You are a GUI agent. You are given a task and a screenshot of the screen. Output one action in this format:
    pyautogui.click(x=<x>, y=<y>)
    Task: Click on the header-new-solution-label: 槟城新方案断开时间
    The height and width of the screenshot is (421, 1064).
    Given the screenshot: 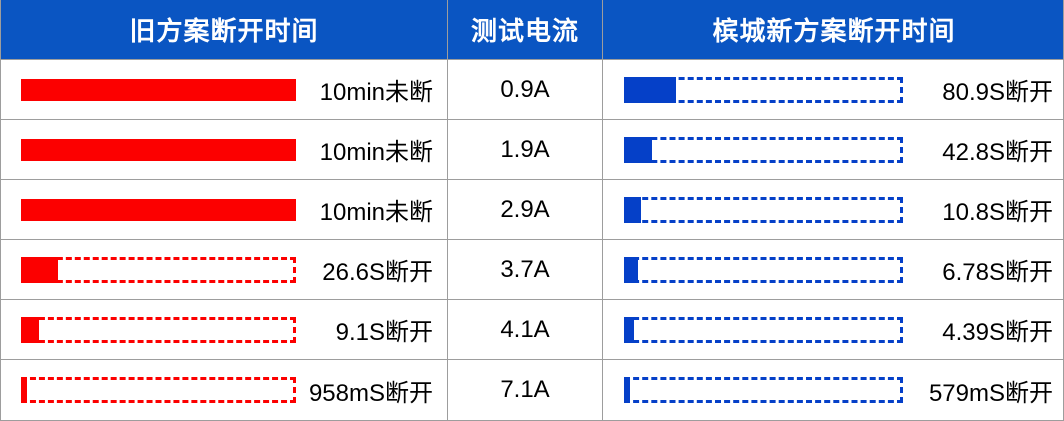 What is the action you would take?
    pyautogui.click(x=834, y=31)
    